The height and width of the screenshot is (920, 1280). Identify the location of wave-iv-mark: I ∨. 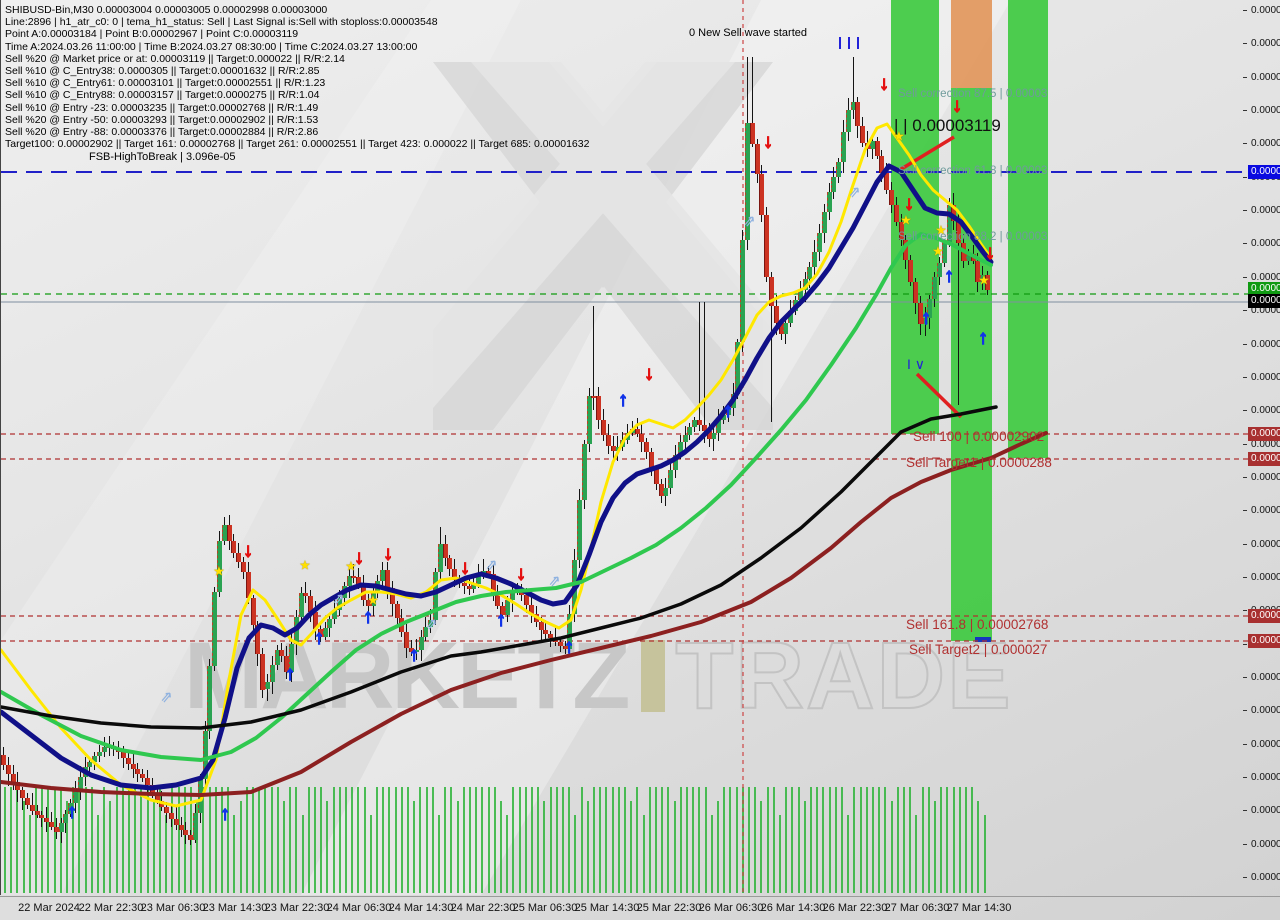
(916, 364).